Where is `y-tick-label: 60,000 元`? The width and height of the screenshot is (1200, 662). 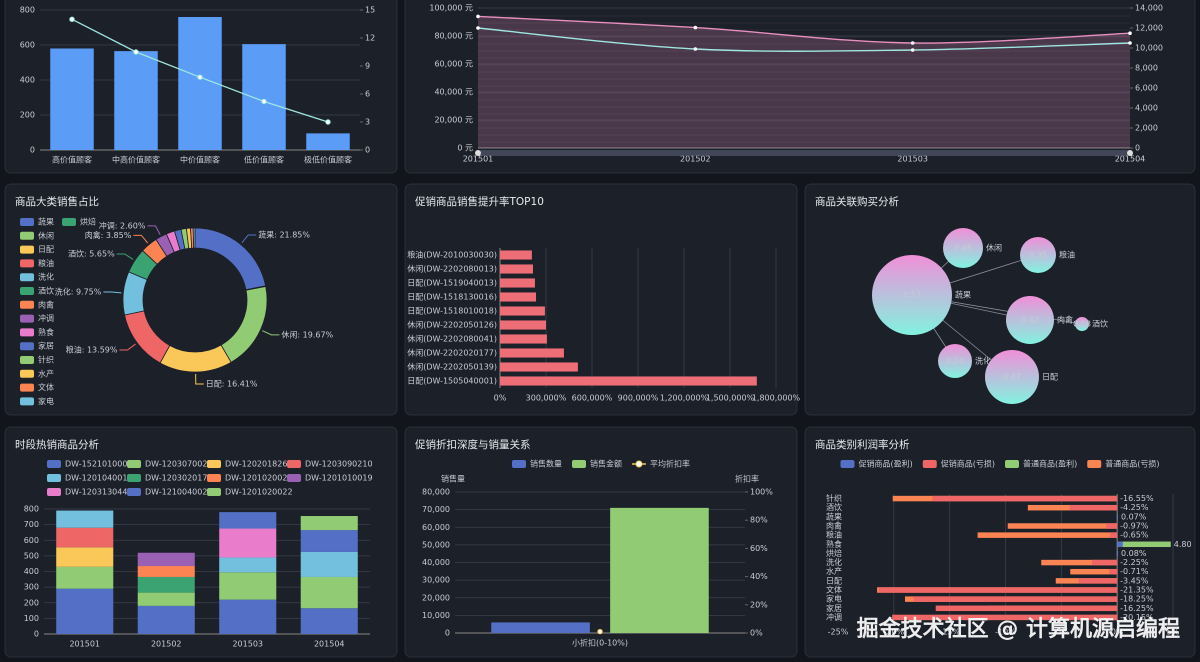 y-tick-label: 60,000 元 is located at coordinates (453, 64).